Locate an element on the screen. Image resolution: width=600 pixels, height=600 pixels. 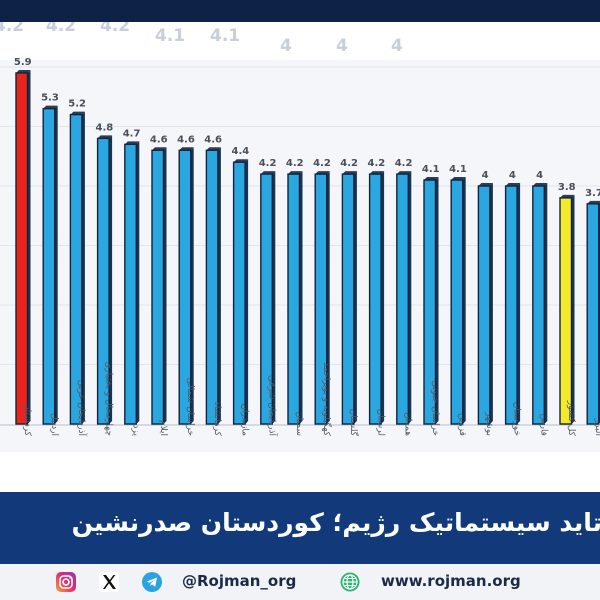
telegram-icon is located at coordinates (152, 582).